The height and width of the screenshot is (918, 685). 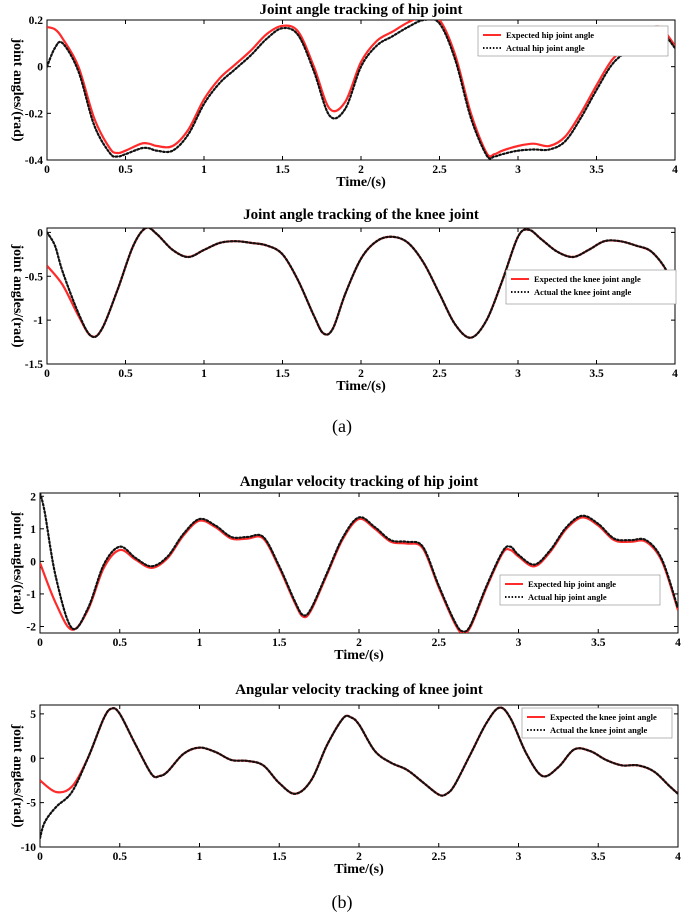 I want to click on y-tick-label: 1, so click(x=33, y=530).